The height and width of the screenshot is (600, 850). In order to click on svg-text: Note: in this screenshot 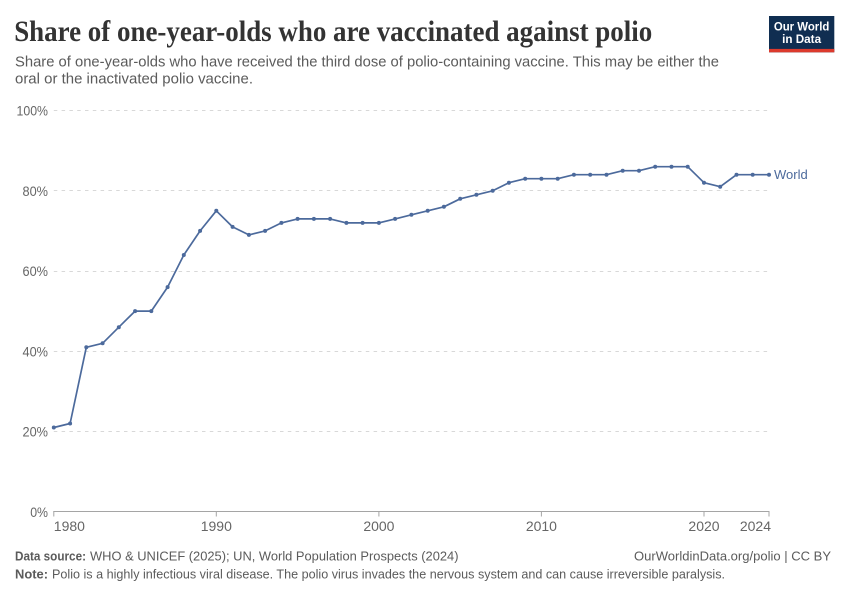, I will do `click(31, 574)`.